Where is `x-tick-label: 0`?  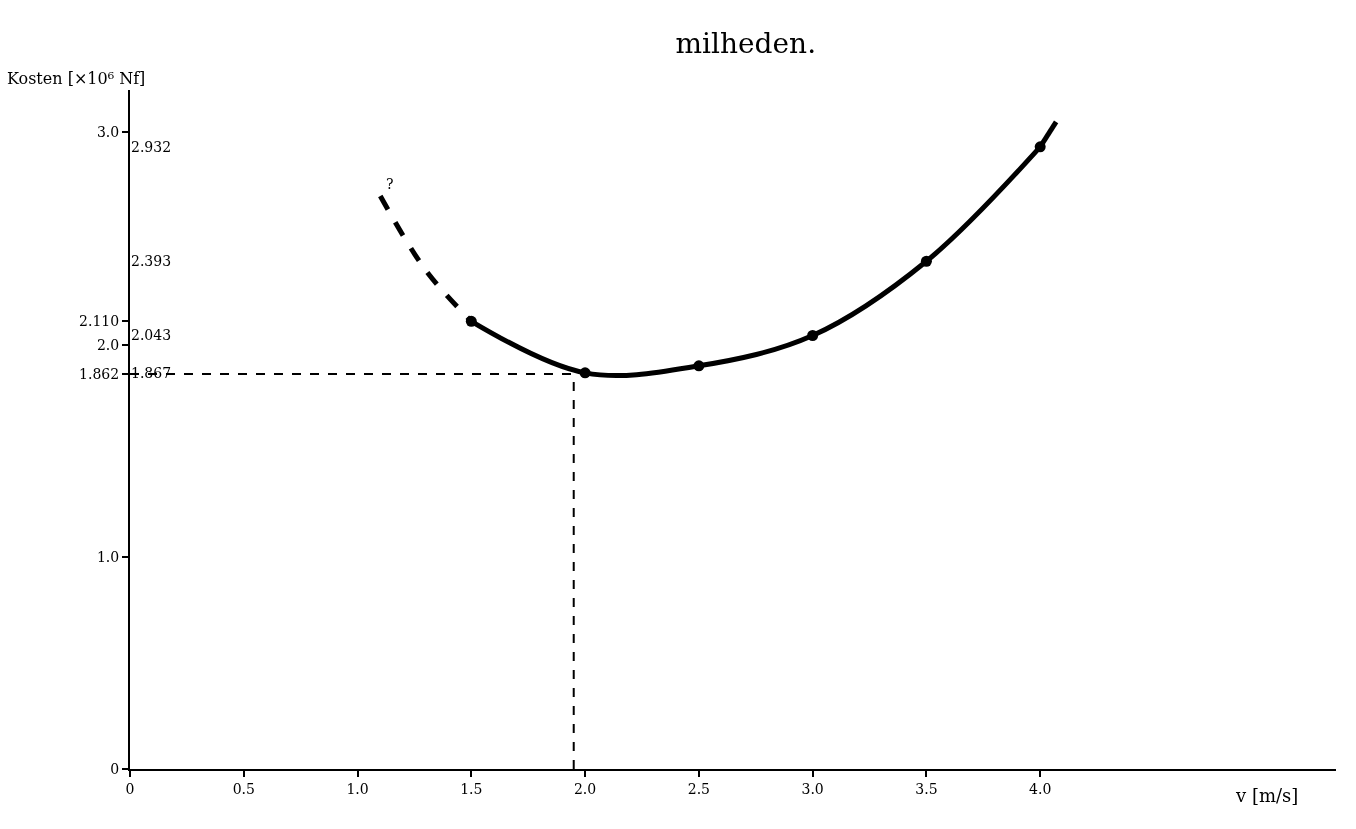
x-tick-label: 0 is located at coordinates (130, 788).